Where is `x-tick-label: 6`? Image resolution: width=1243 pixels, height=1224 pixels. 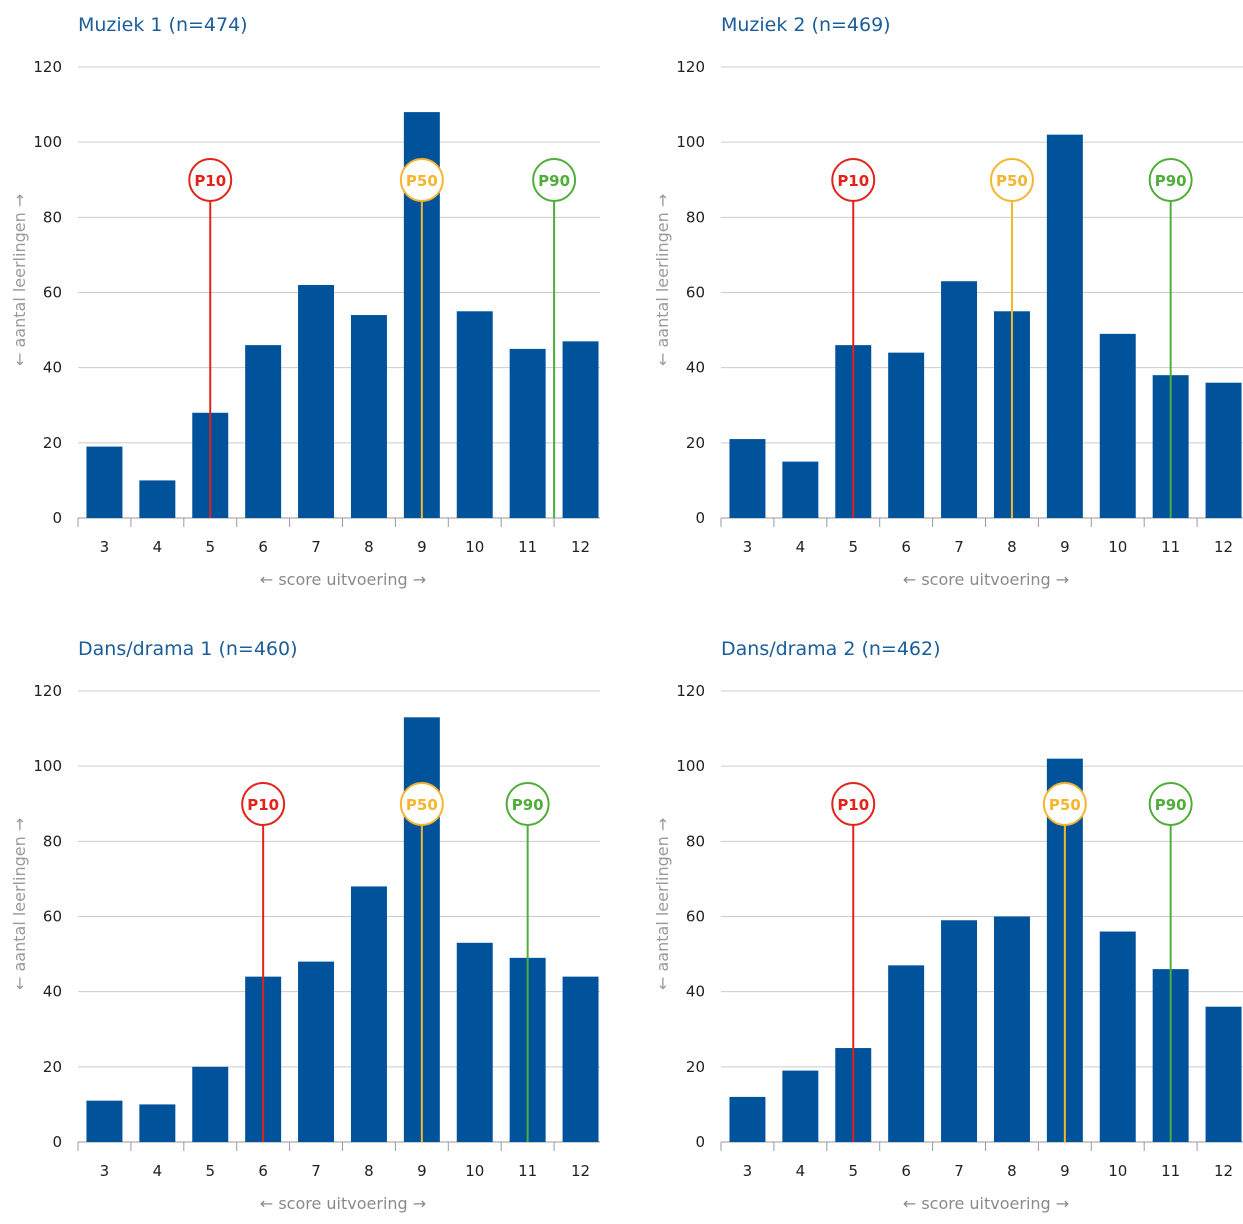
x-tick-label: 6 is located at coordinates (263, 1171).